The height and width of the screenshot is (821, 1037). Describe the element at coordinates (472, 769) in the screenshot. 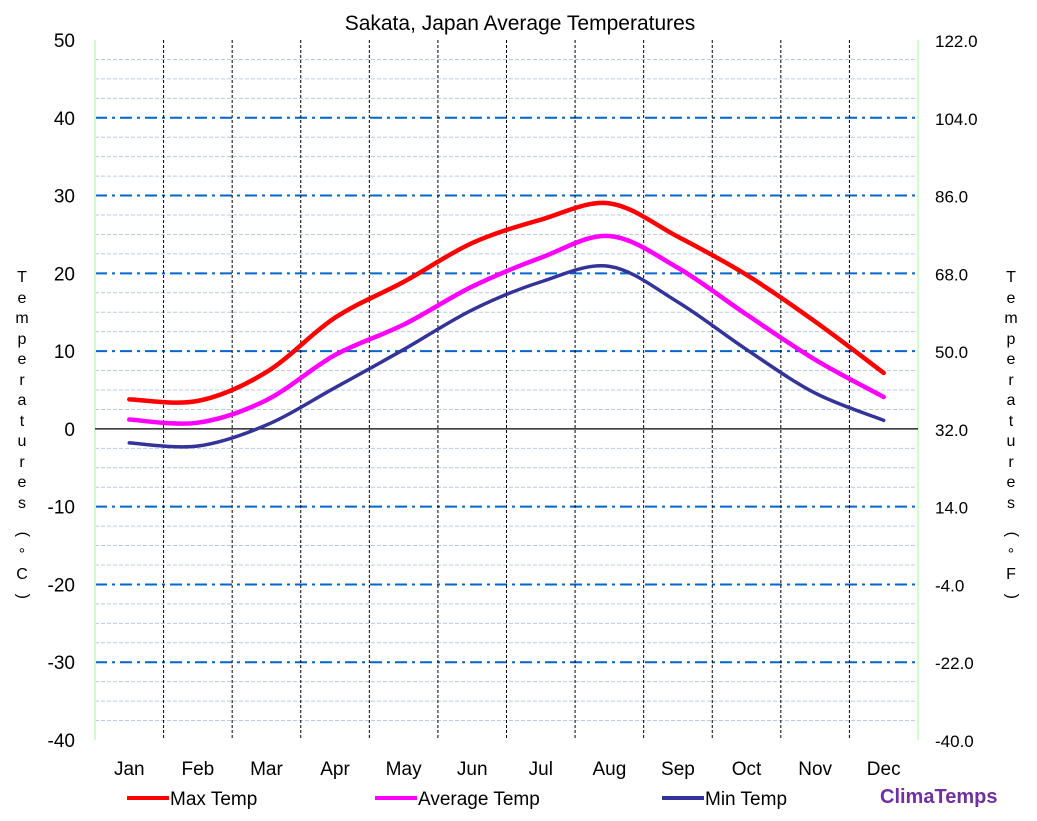

I see `x-tick-label: Jun` at that location.